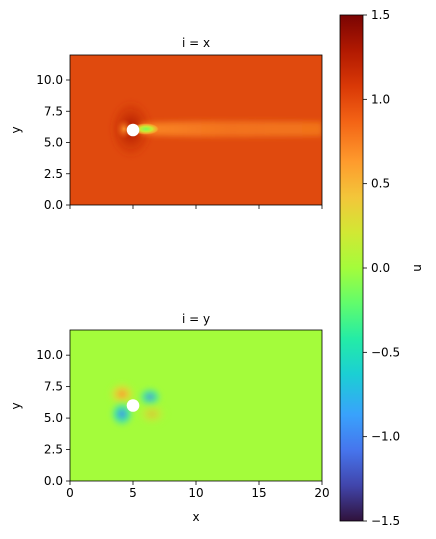 This screenshot has height=539, width=436. What do you see at coordinates (321, 493) in the screenshot?
I see `bottom-x-tick-label: 20` at bounding box center [321, 493].